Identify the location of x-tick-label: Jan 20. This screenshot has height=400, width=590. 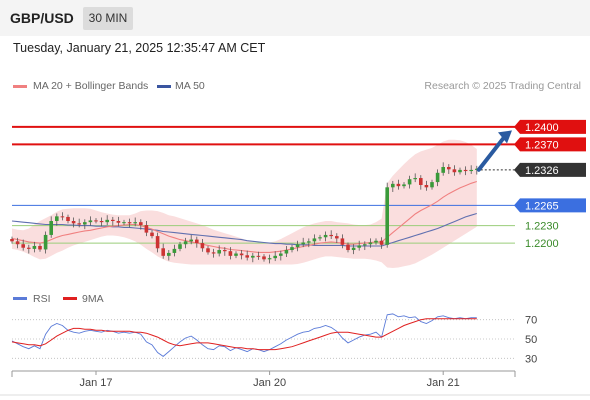
(269, 383).